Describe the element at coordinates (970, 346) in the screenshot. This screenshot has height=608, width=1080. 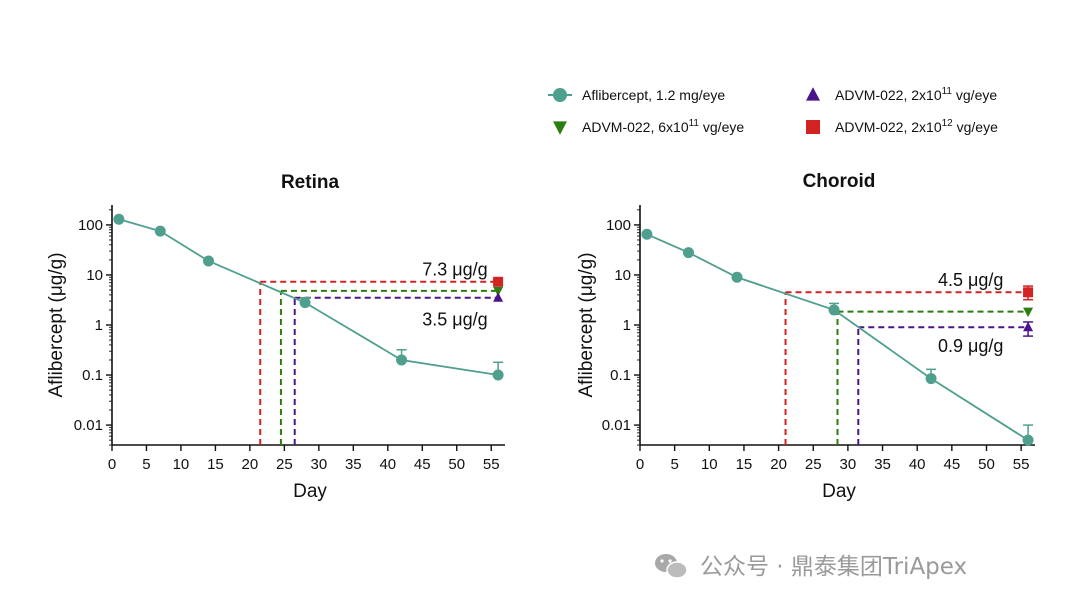
I see `value-annotation: 0.9 μg/g` at that location.